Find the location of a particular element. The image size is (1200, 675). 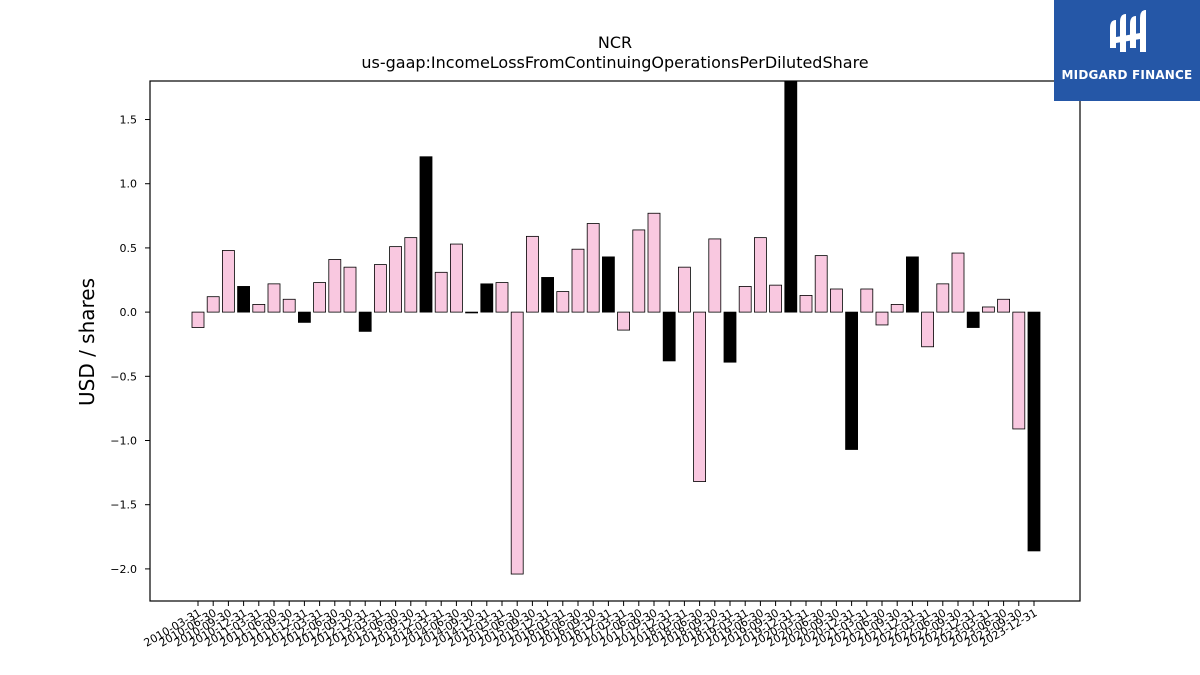

y-tick-label: −1.5 is located at coordinates (123, 505).